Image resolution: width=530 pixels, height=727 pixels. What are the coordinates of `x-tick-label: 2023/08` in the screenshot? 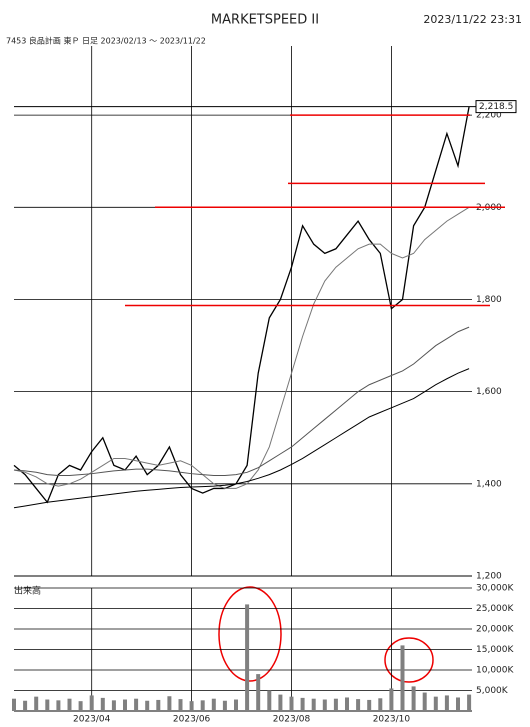 It's located at (292, 720).